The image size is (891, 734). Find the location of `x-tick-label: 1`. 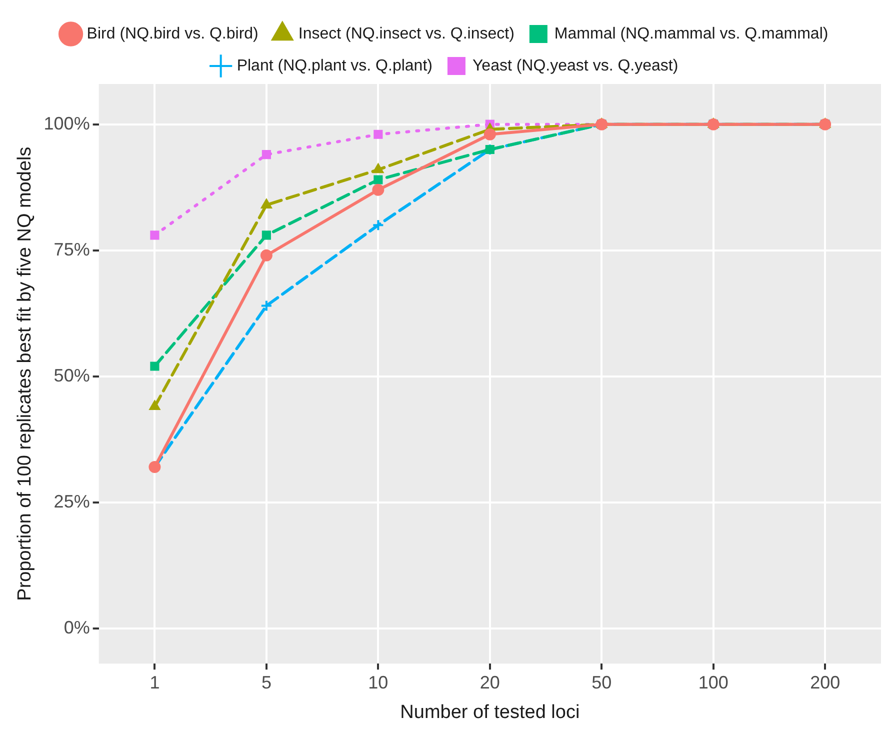

x-tick-label: 1 is located at coordinates (155, 682).